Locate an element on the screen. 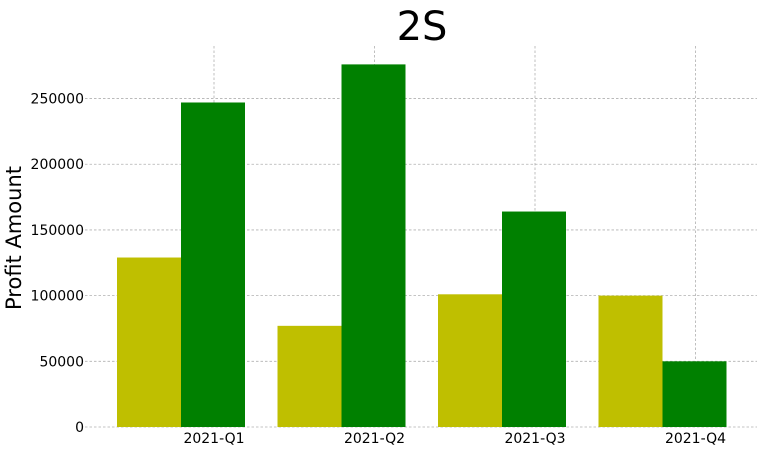  y-tick-label: 200000 is located at coordinates (57, 165).